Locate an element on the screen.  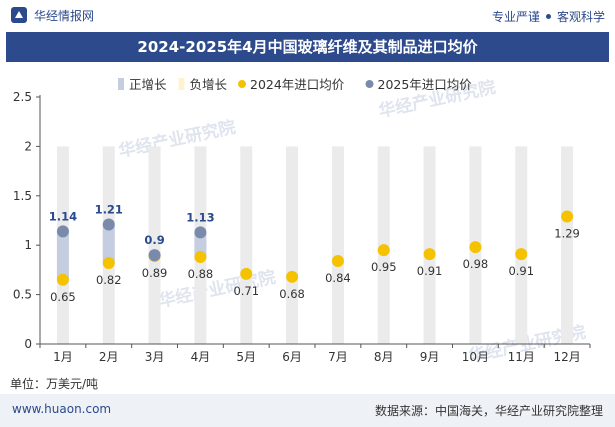
label-2024-11: 0.91 is located at coordinates (521, 271).